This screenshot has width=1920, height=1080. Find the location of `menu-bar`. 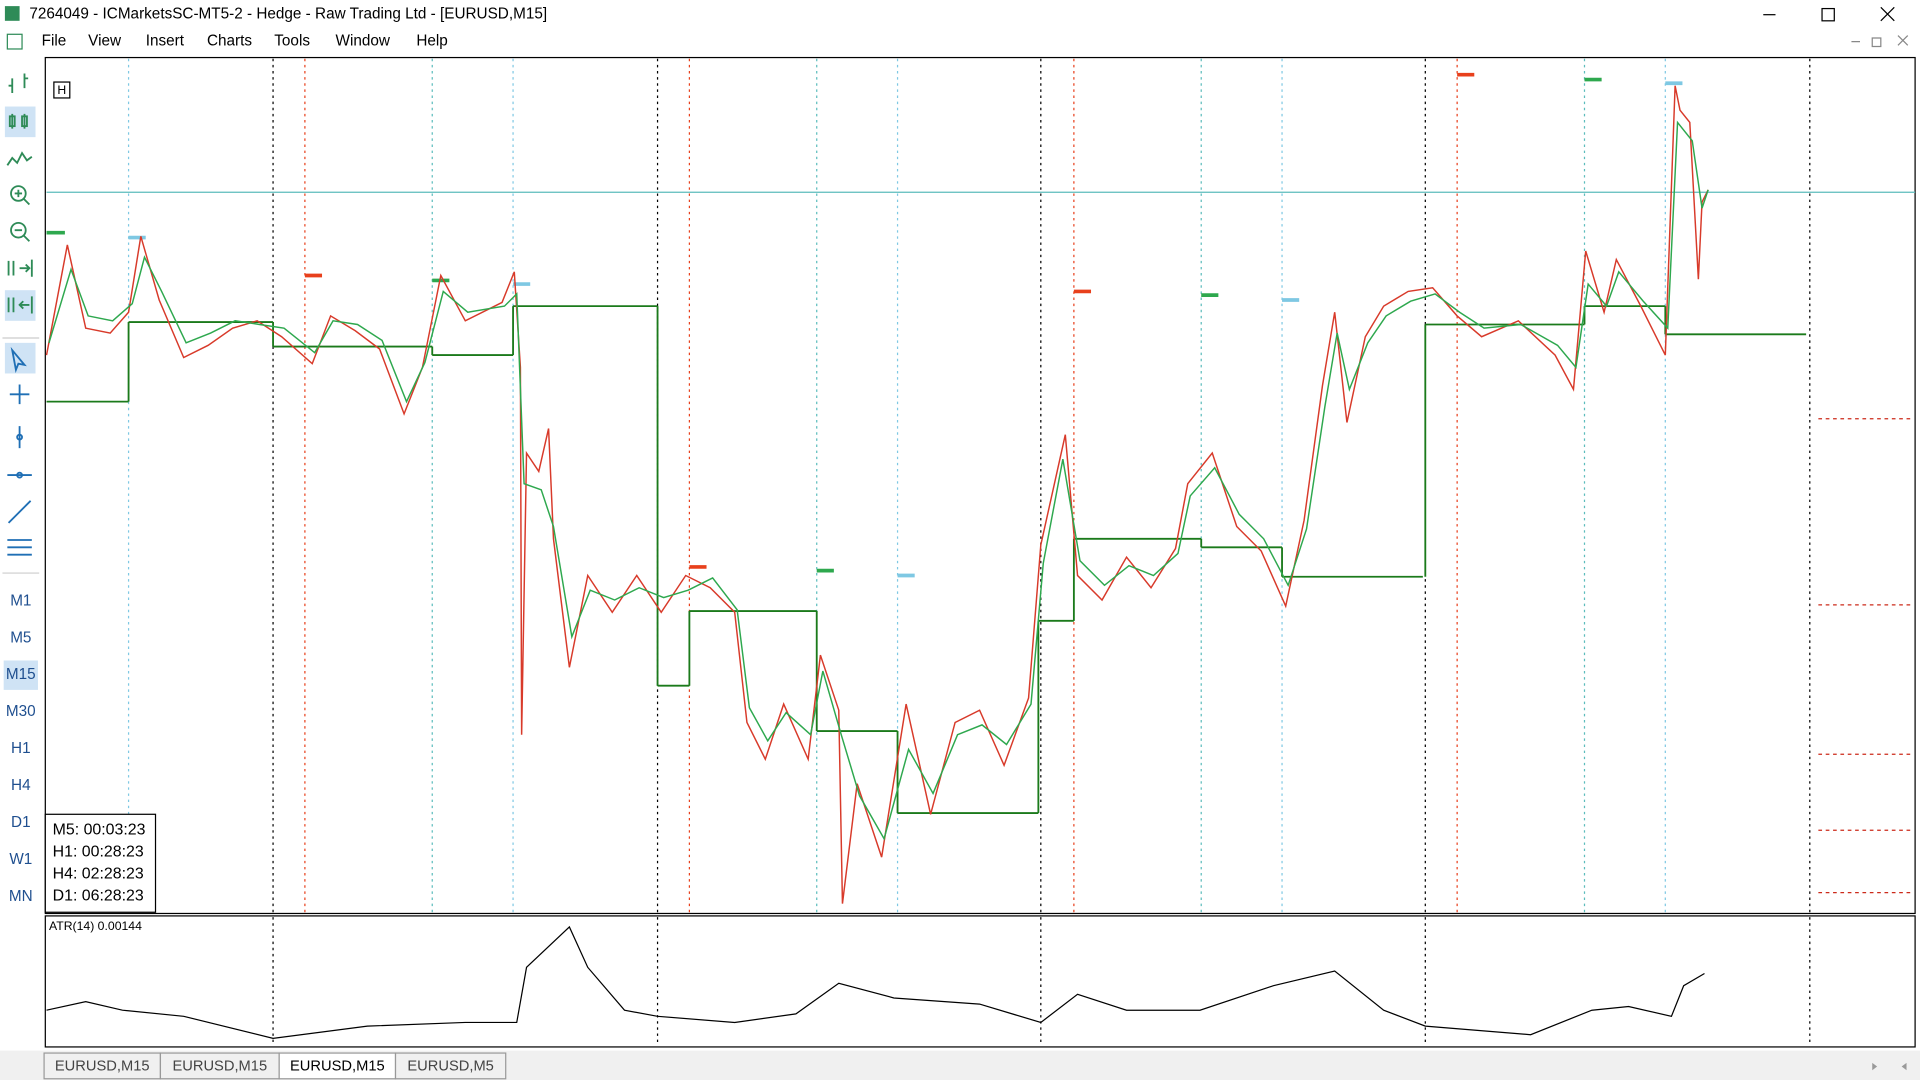

menu-bar is located at coordinates (960, 42).